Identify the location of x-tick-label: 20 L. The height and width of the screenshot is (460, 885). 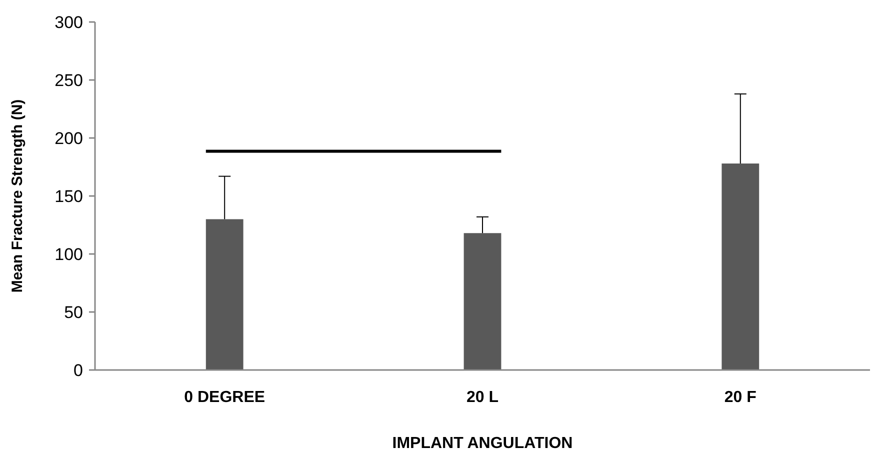
(482, 397).